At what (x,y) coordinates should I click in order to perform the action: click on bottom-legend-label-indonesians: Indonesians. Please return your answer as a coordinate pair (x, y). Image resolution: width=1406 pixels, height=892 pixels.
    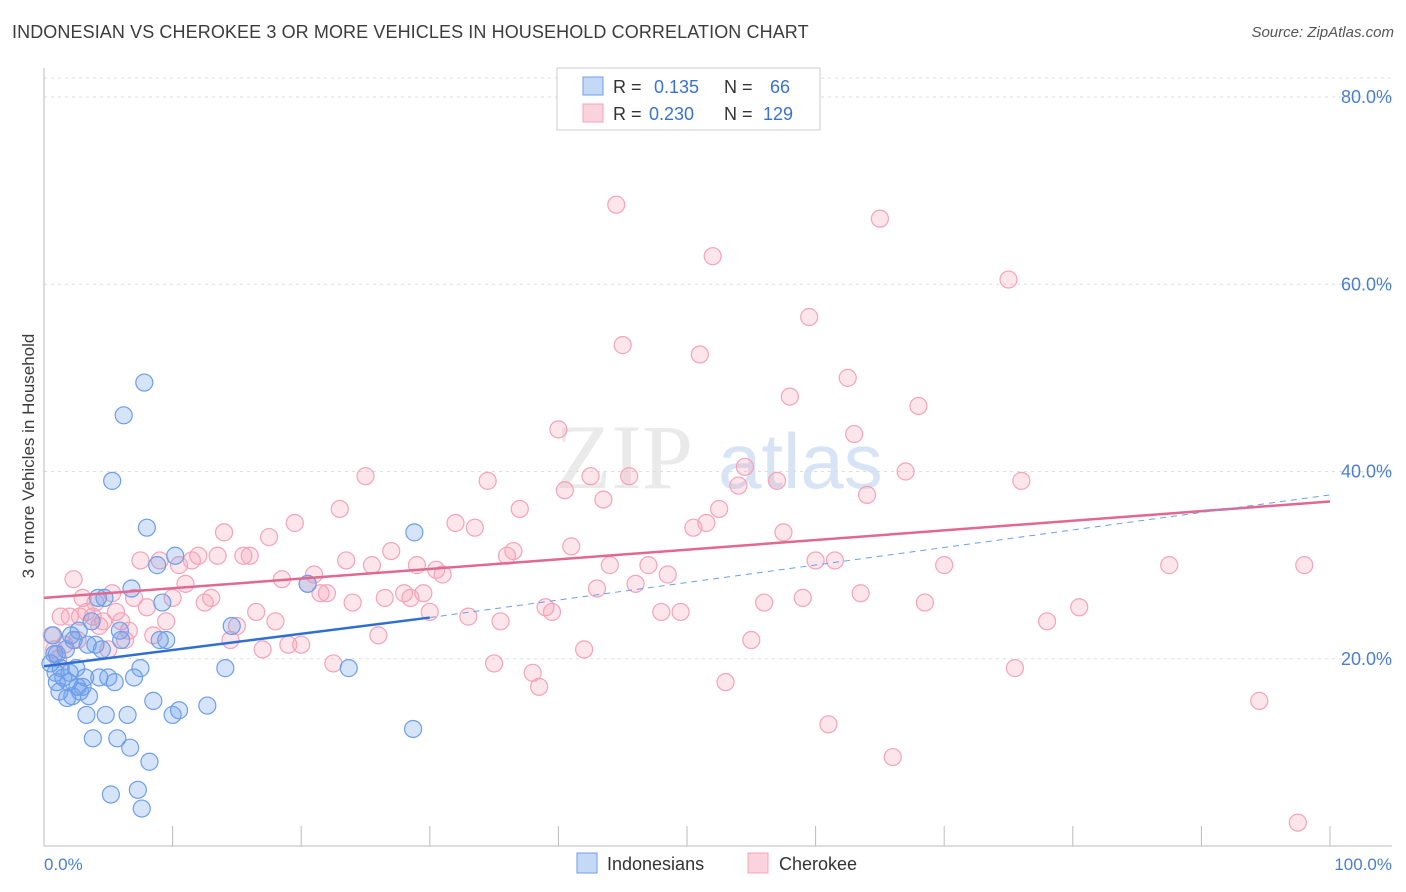
    Looking at the image, I should click on (655, 864).